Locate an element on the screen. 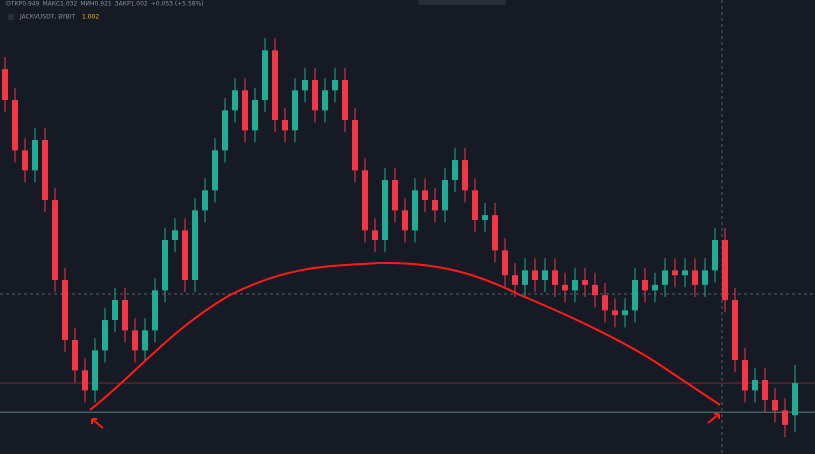  symbol-title: JACKVUSDT, BYBIT is located at coordinates (47, 17).